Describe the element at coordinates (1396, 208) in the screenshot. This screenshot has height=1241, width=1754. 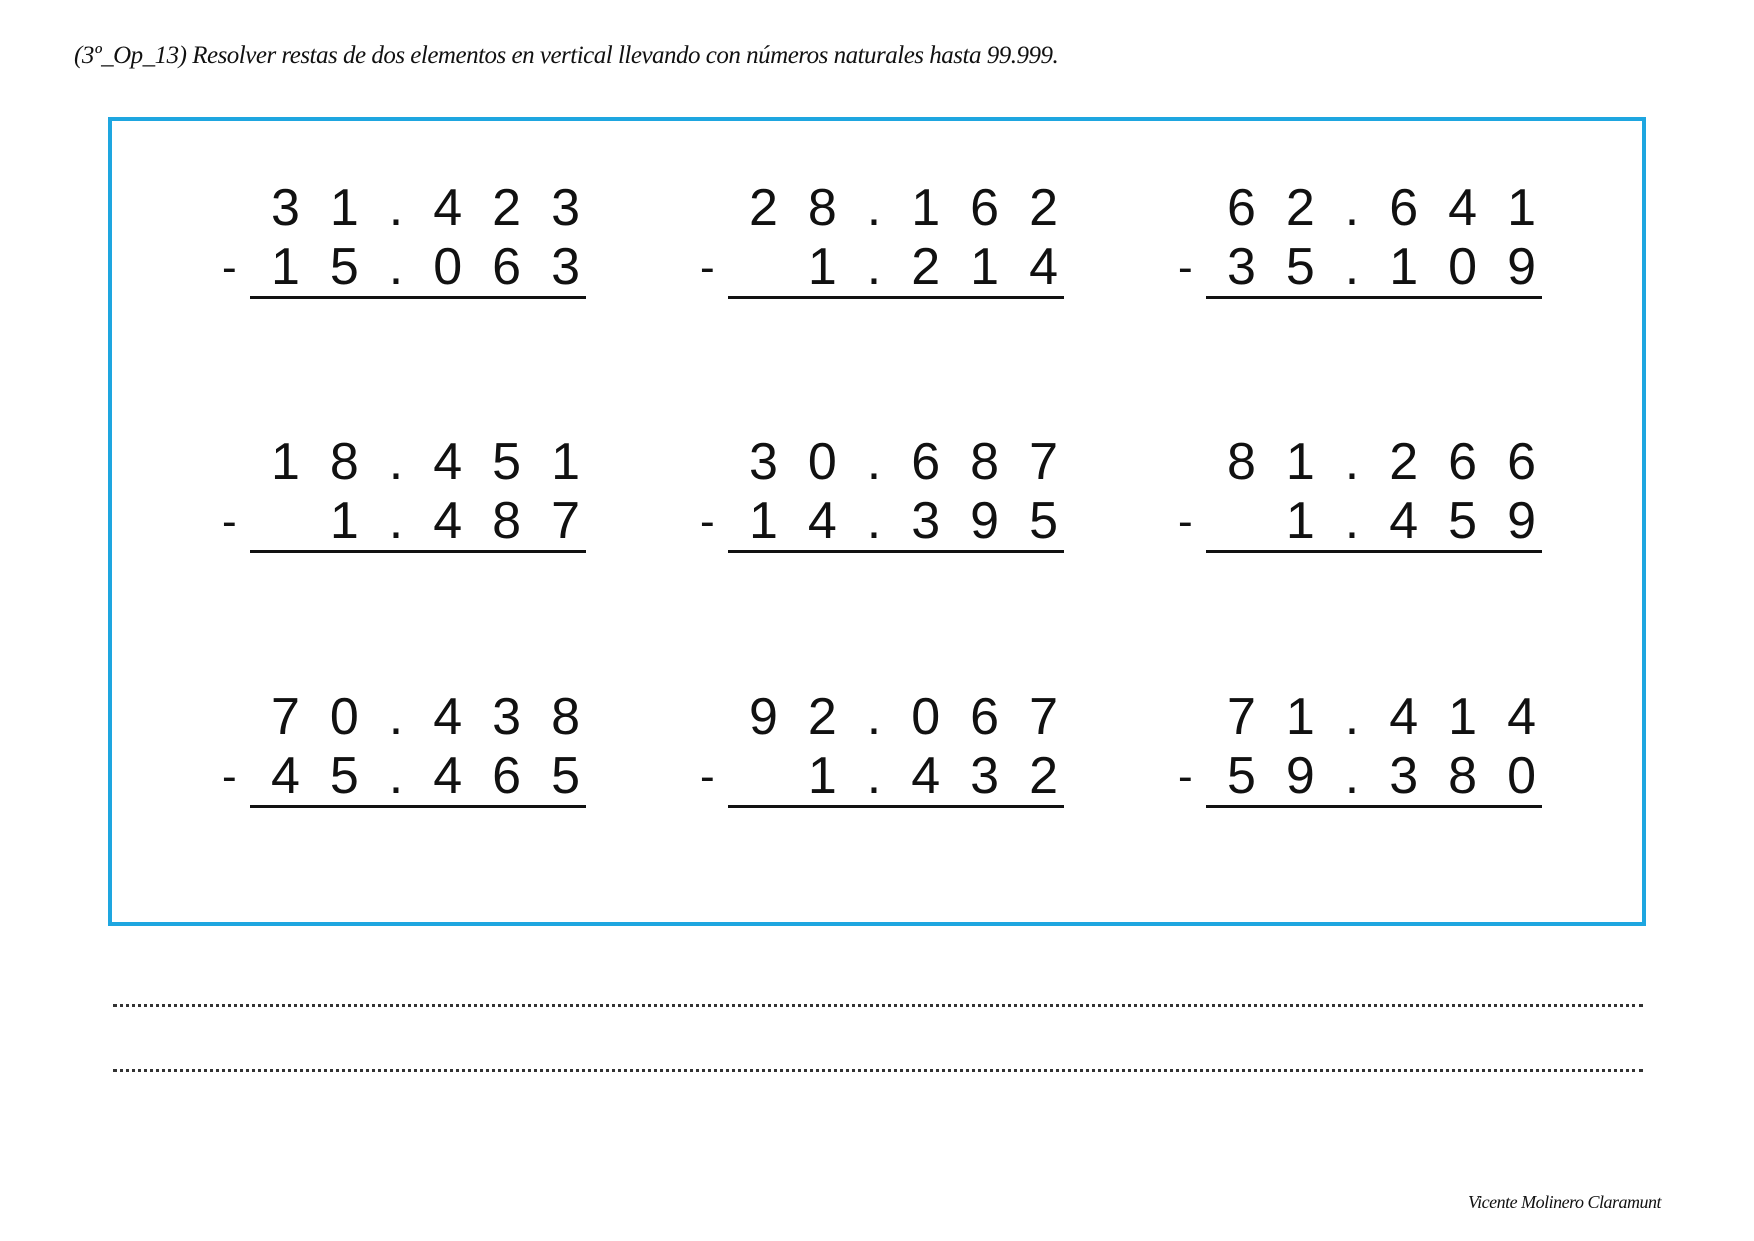
I see `minuend: 62.641` at that location.